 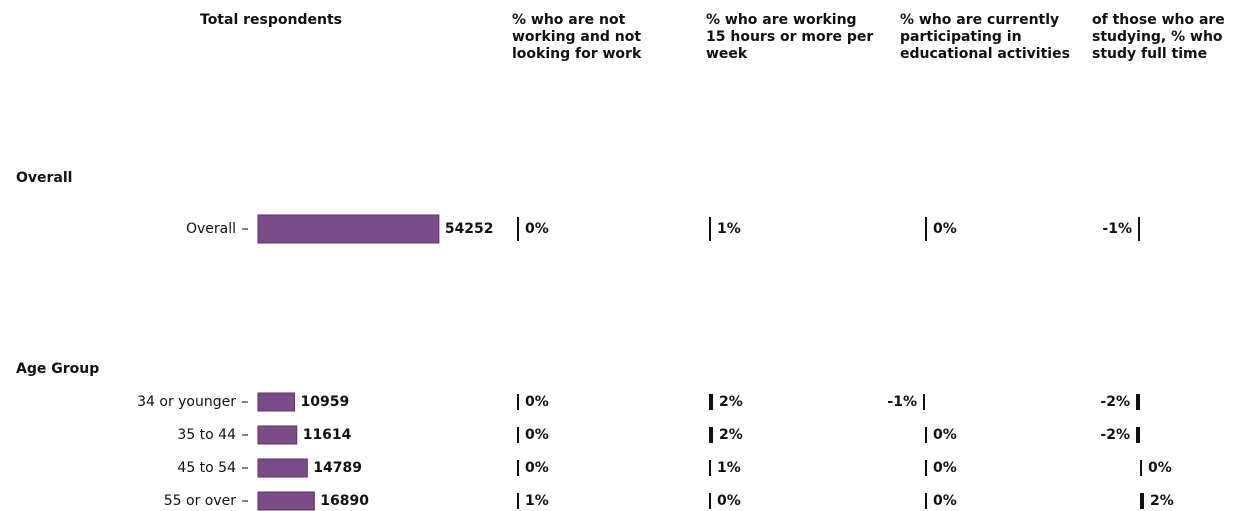 What do you see at coordinates (186, 402) in the screenshot?
I see `row-label: 34 or younger` at bounding box center [186, 402].